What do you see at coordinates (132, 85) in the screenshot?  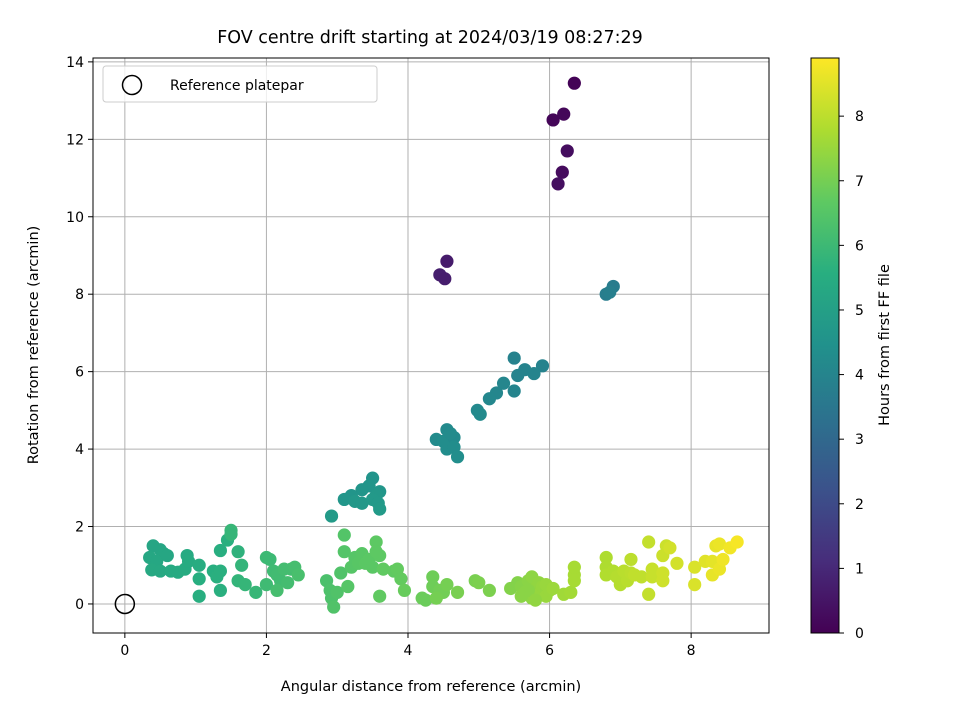 I see `legend-reference-marker` at bounding box center [132, 85].